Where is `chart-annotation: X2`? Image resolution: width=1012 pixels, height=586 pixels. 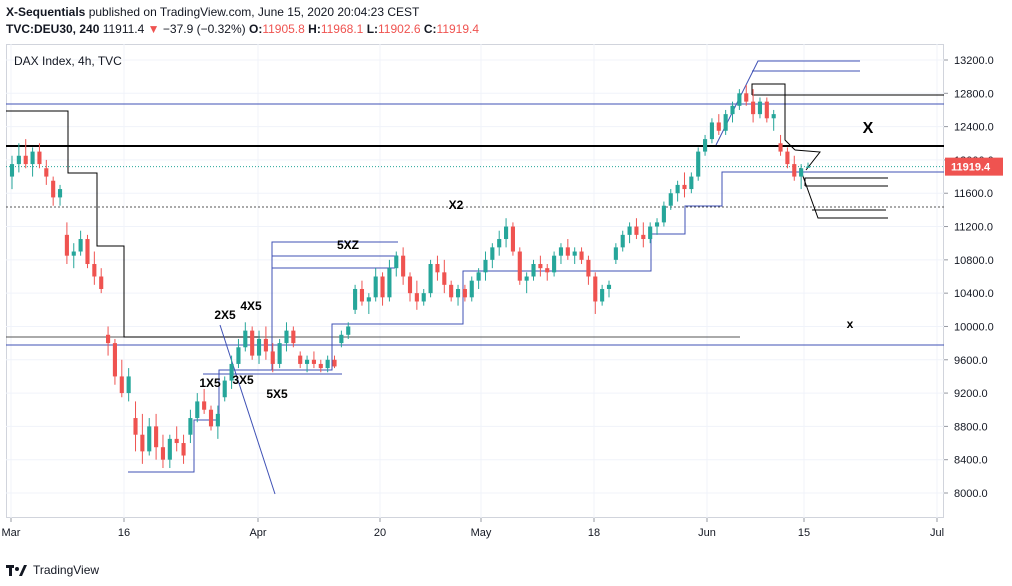
chart-annotation: X2 is located at coordinates (456, 205).